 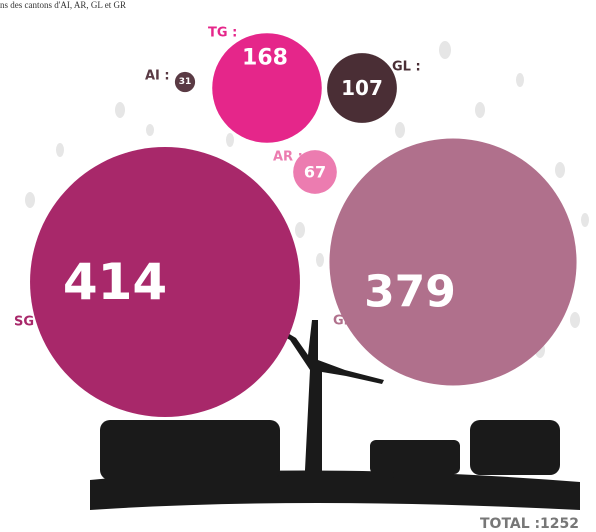 I want to click on total-label: TOTAL :, so click(x=510, y=524).